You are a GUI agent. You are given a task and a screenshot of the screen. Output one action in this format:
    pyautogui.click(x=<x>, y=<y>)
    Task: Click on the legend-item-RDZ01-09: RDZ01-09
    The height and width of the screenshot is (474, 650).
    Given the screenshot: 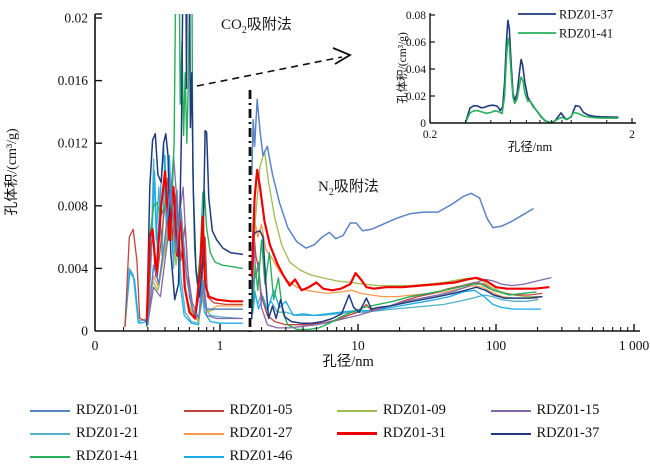 What is the action you would take?
    pyautogui.click(x=410, y=410)
    